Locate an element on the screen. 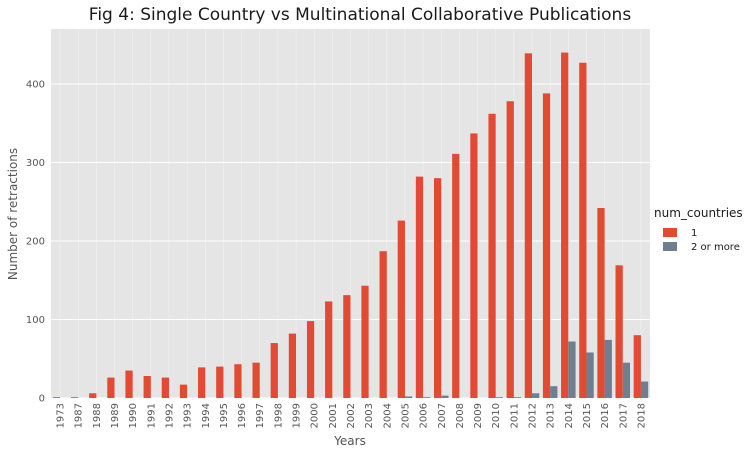  x-tick-label: 2000 is located at coordinates (315, 415).